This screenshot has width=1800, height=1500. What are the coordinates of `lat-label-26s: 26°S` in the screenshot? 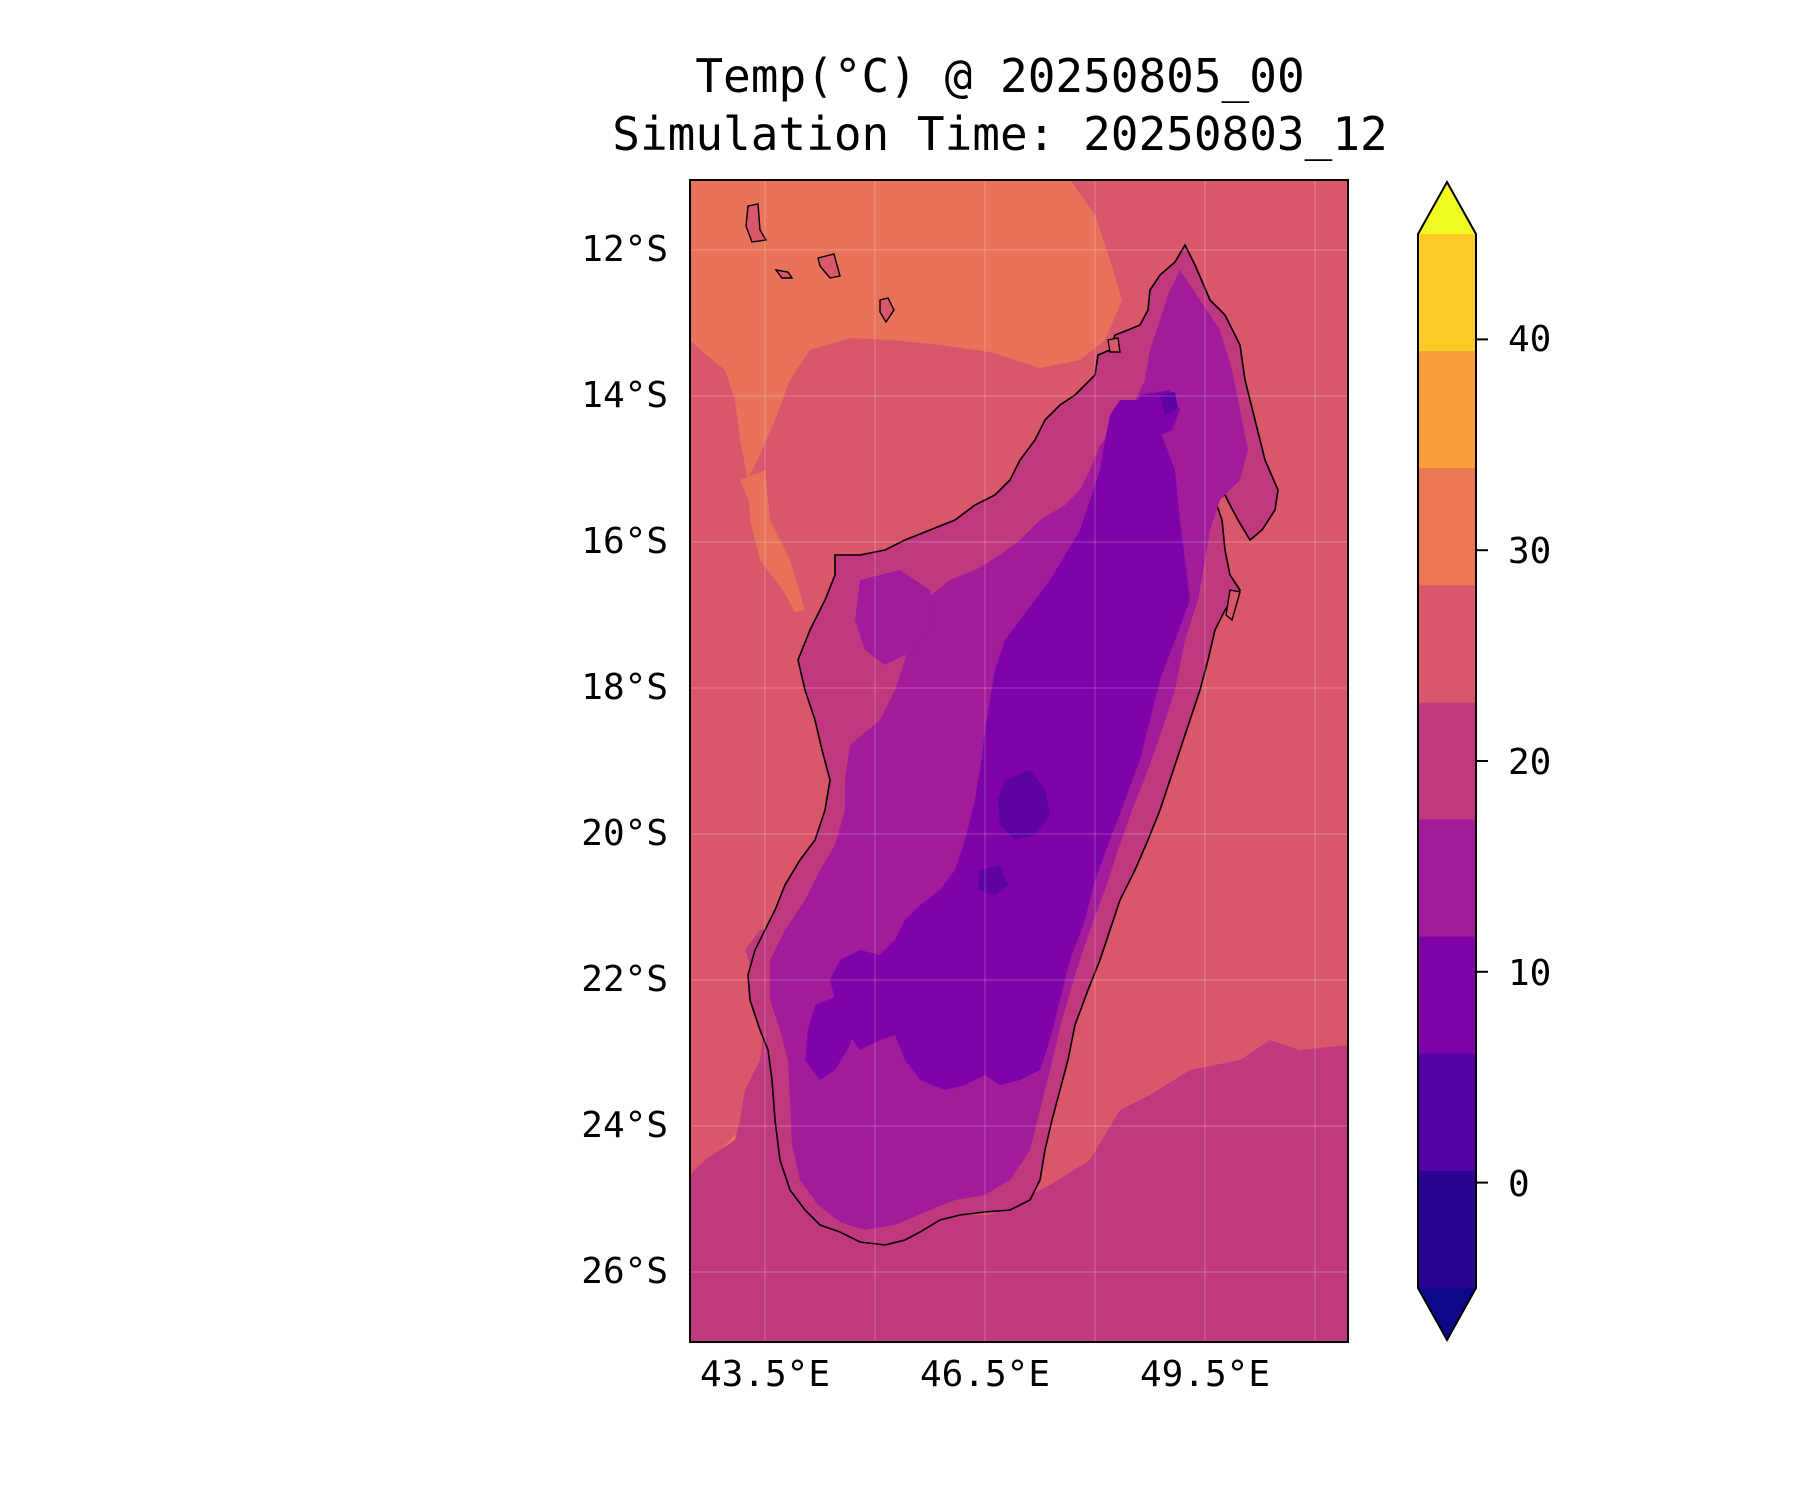 It's located at (624, 1271).